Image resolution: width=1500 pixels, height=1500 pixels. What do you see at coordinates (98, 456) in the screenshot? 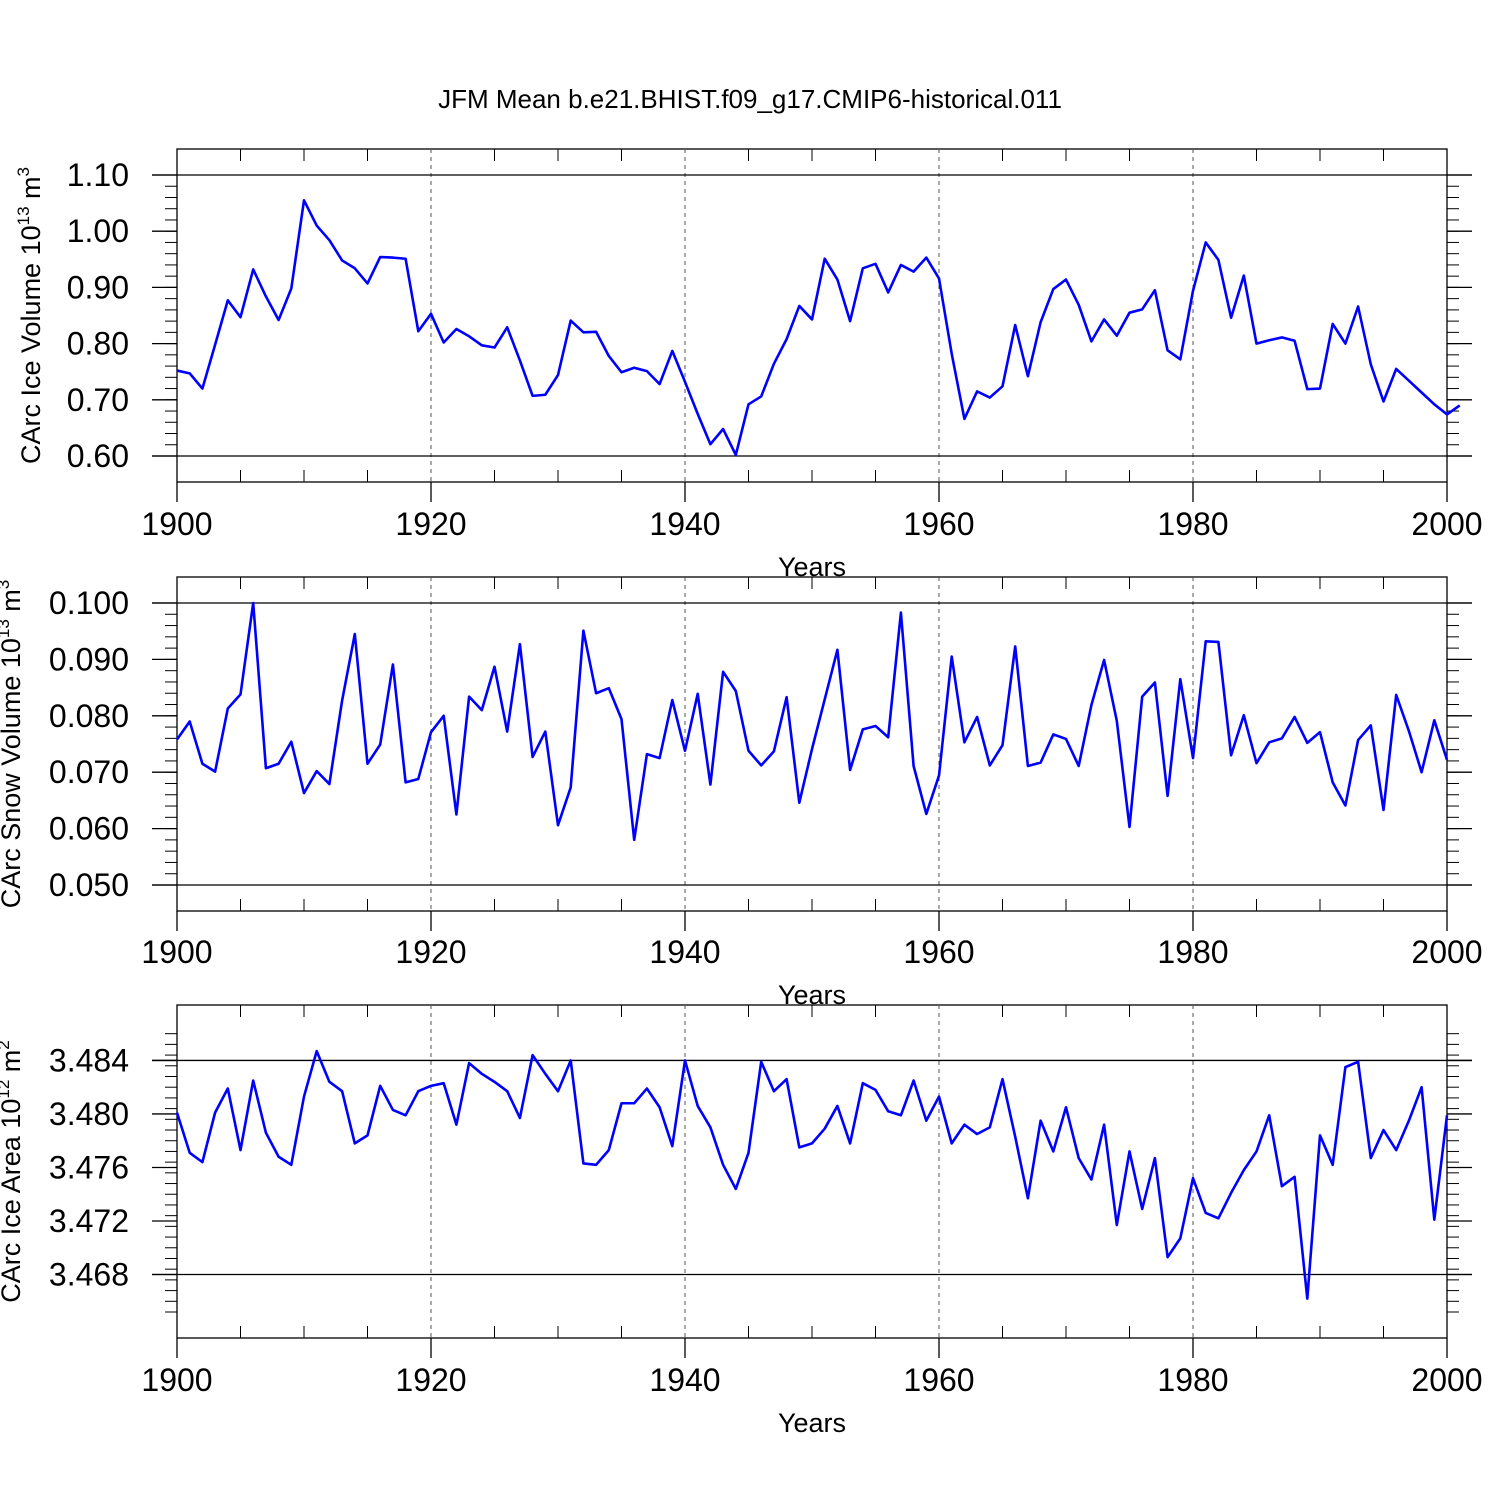
I see `y-tick-label: 0.60` at bounding box center [98, 456].